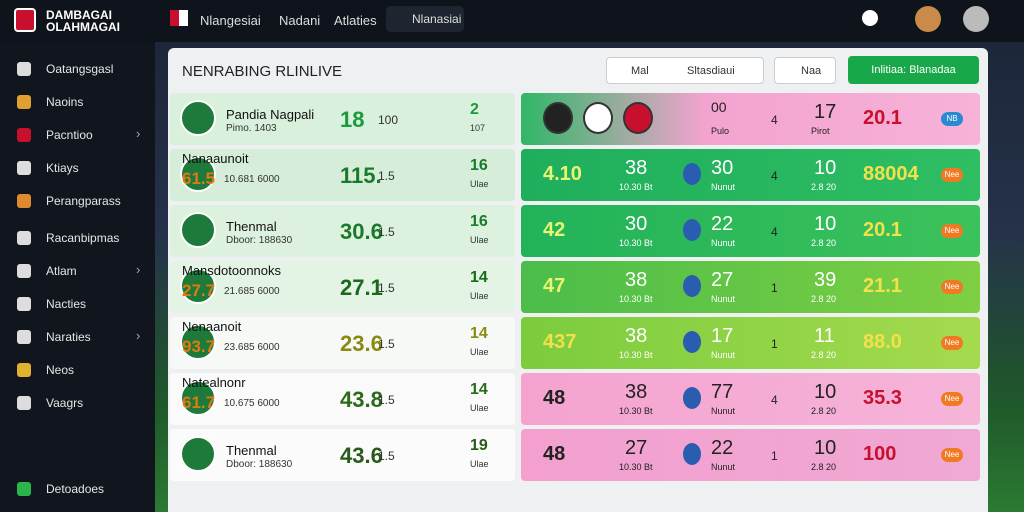  Describe the element at coordinates (636, 168) in the screenshot. I see `value: 38` at that location.